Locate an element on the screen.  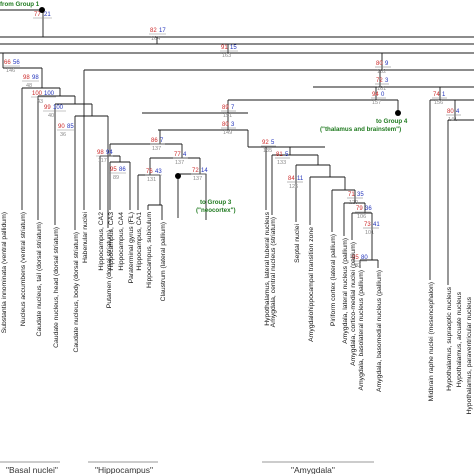
branch-n16 is located at coordinates (327, 195).